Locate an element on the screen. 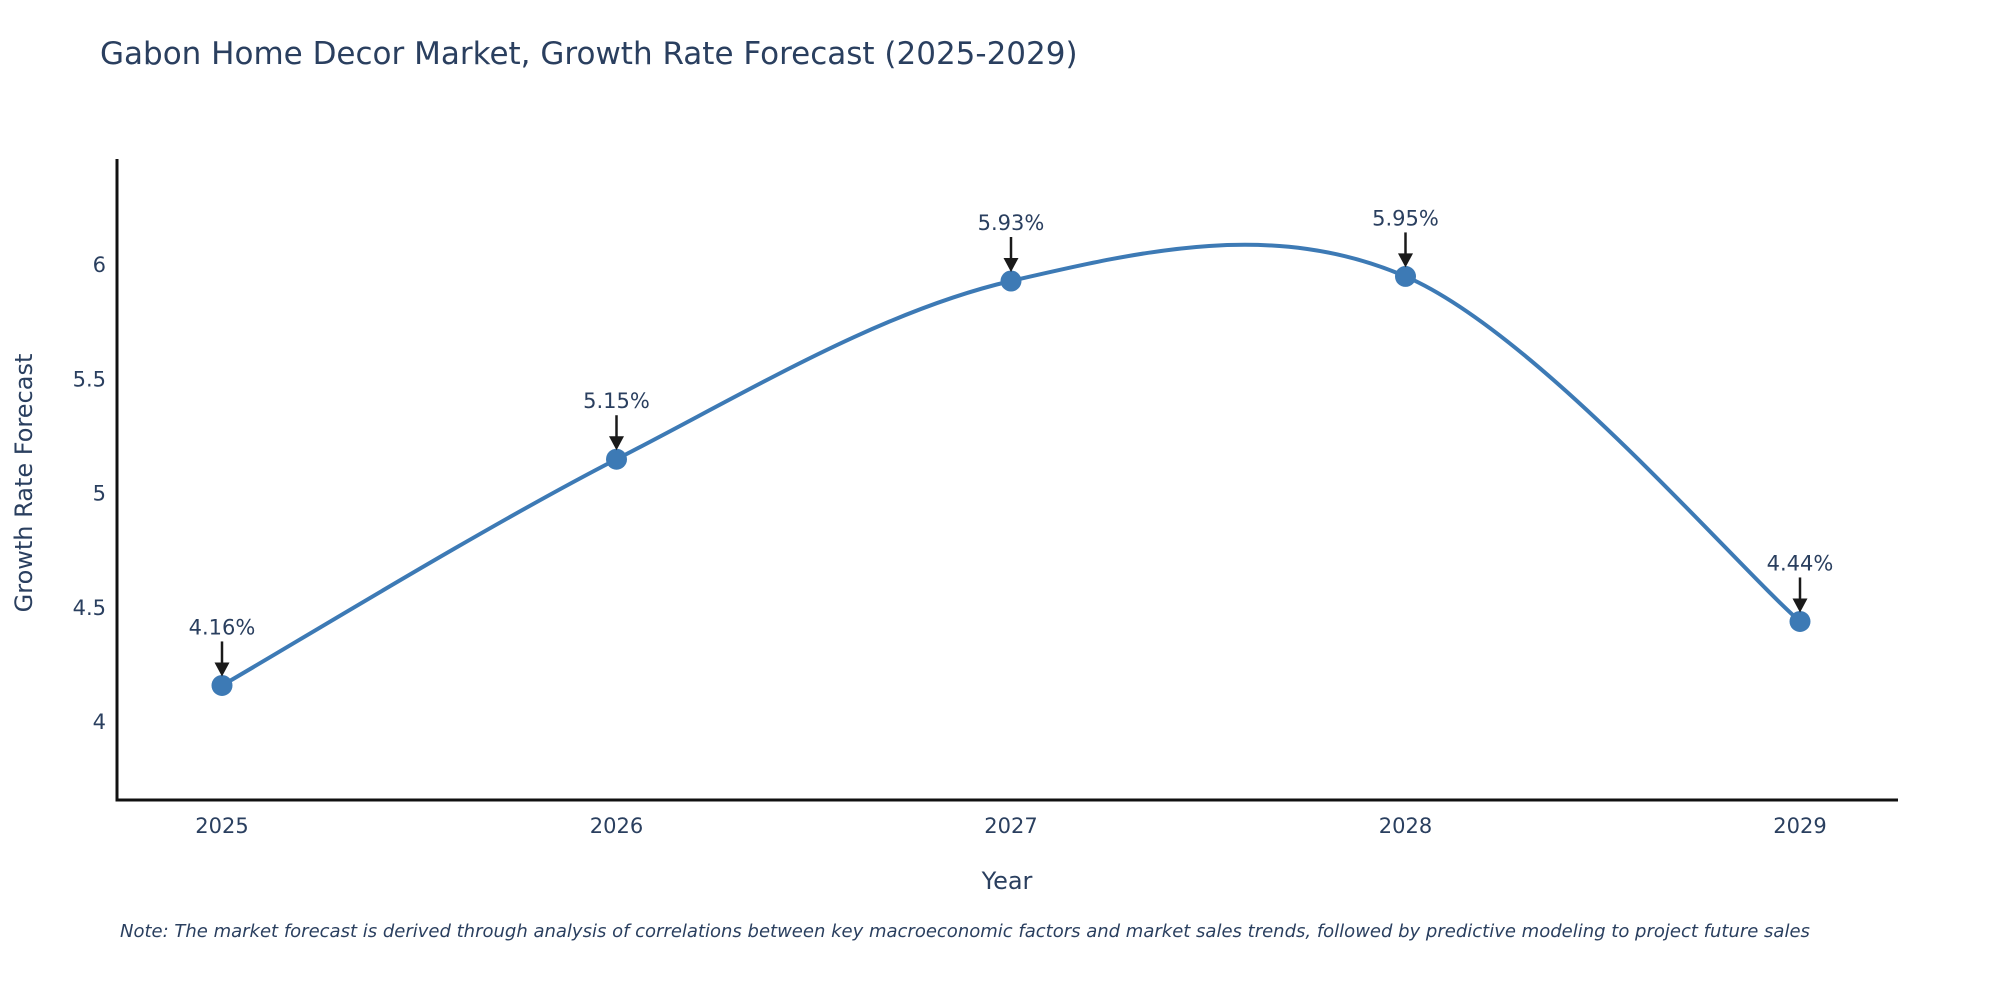 The height and width of the screenshot is (1000, 2000). y-tick-labels: 4 4.5 5 5.5 6 is located at coordinates (89, 493).